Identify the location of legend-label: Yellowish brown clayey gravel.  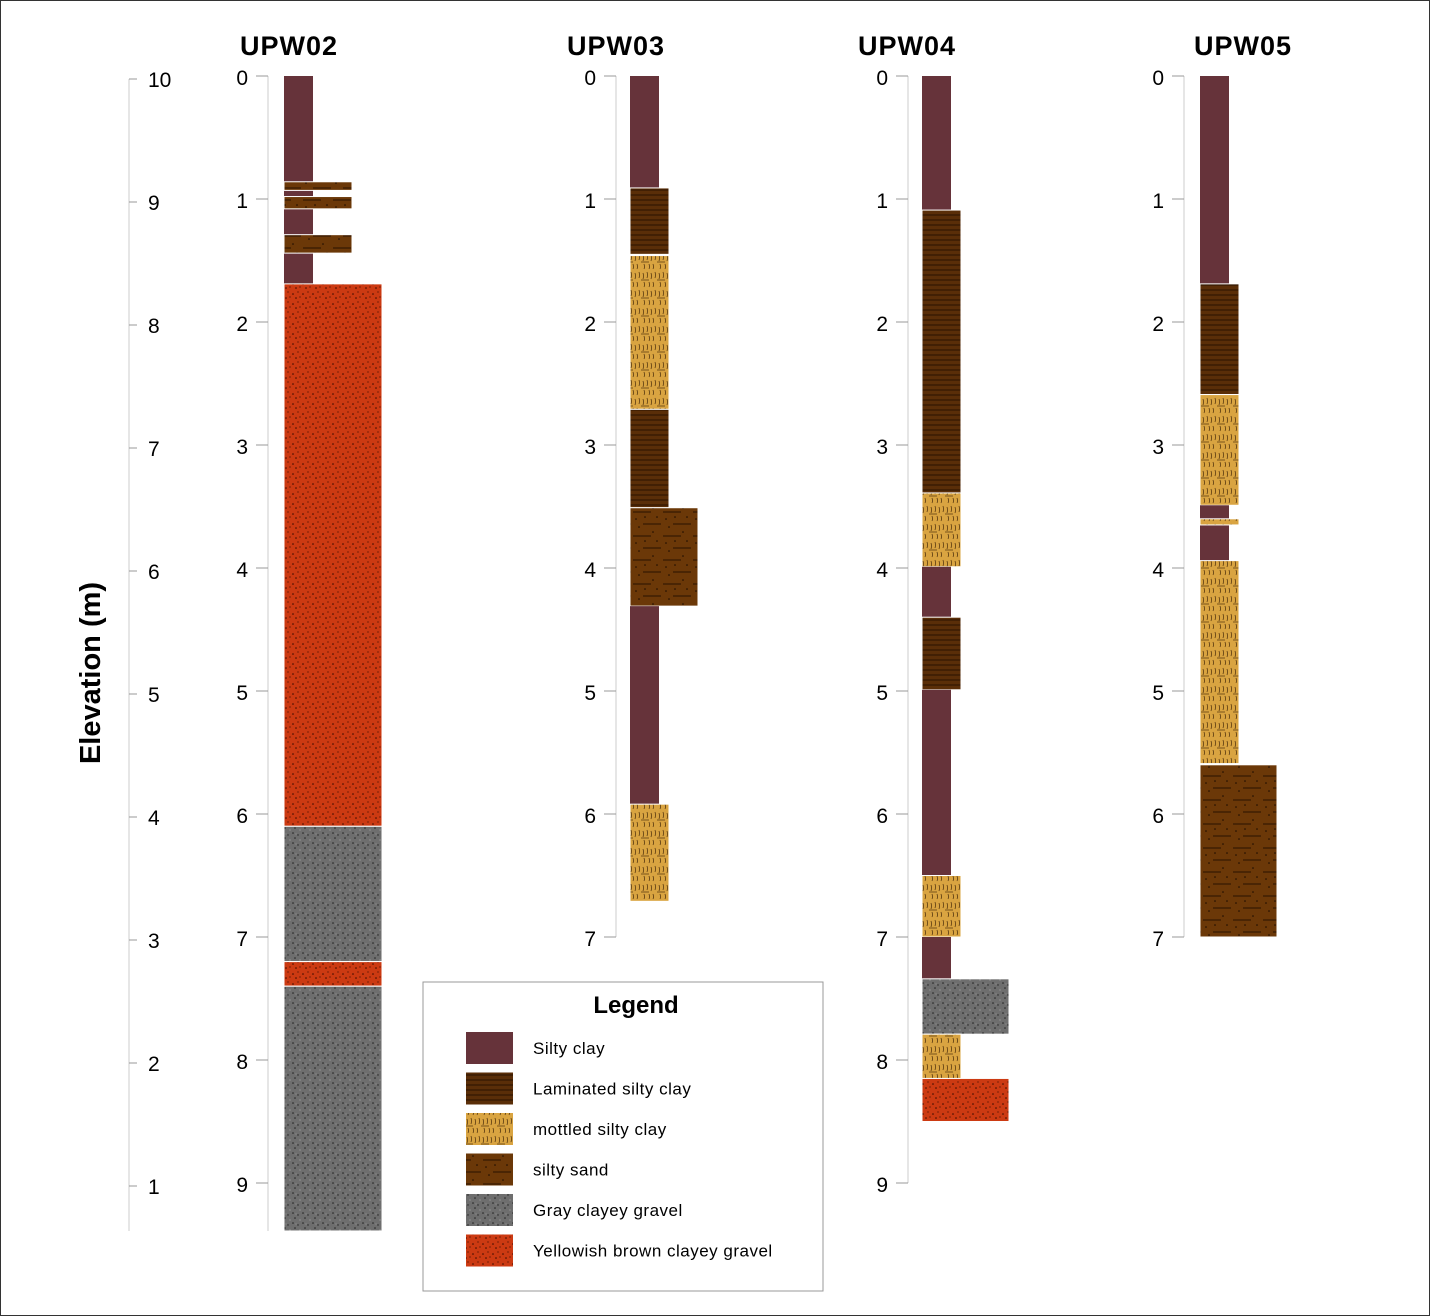
(653, 1251).